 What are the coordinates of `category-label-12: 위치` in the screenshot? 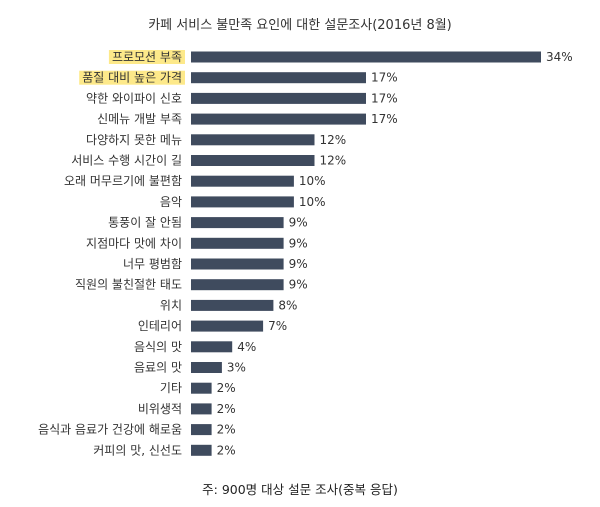 It's located at (171, 305).